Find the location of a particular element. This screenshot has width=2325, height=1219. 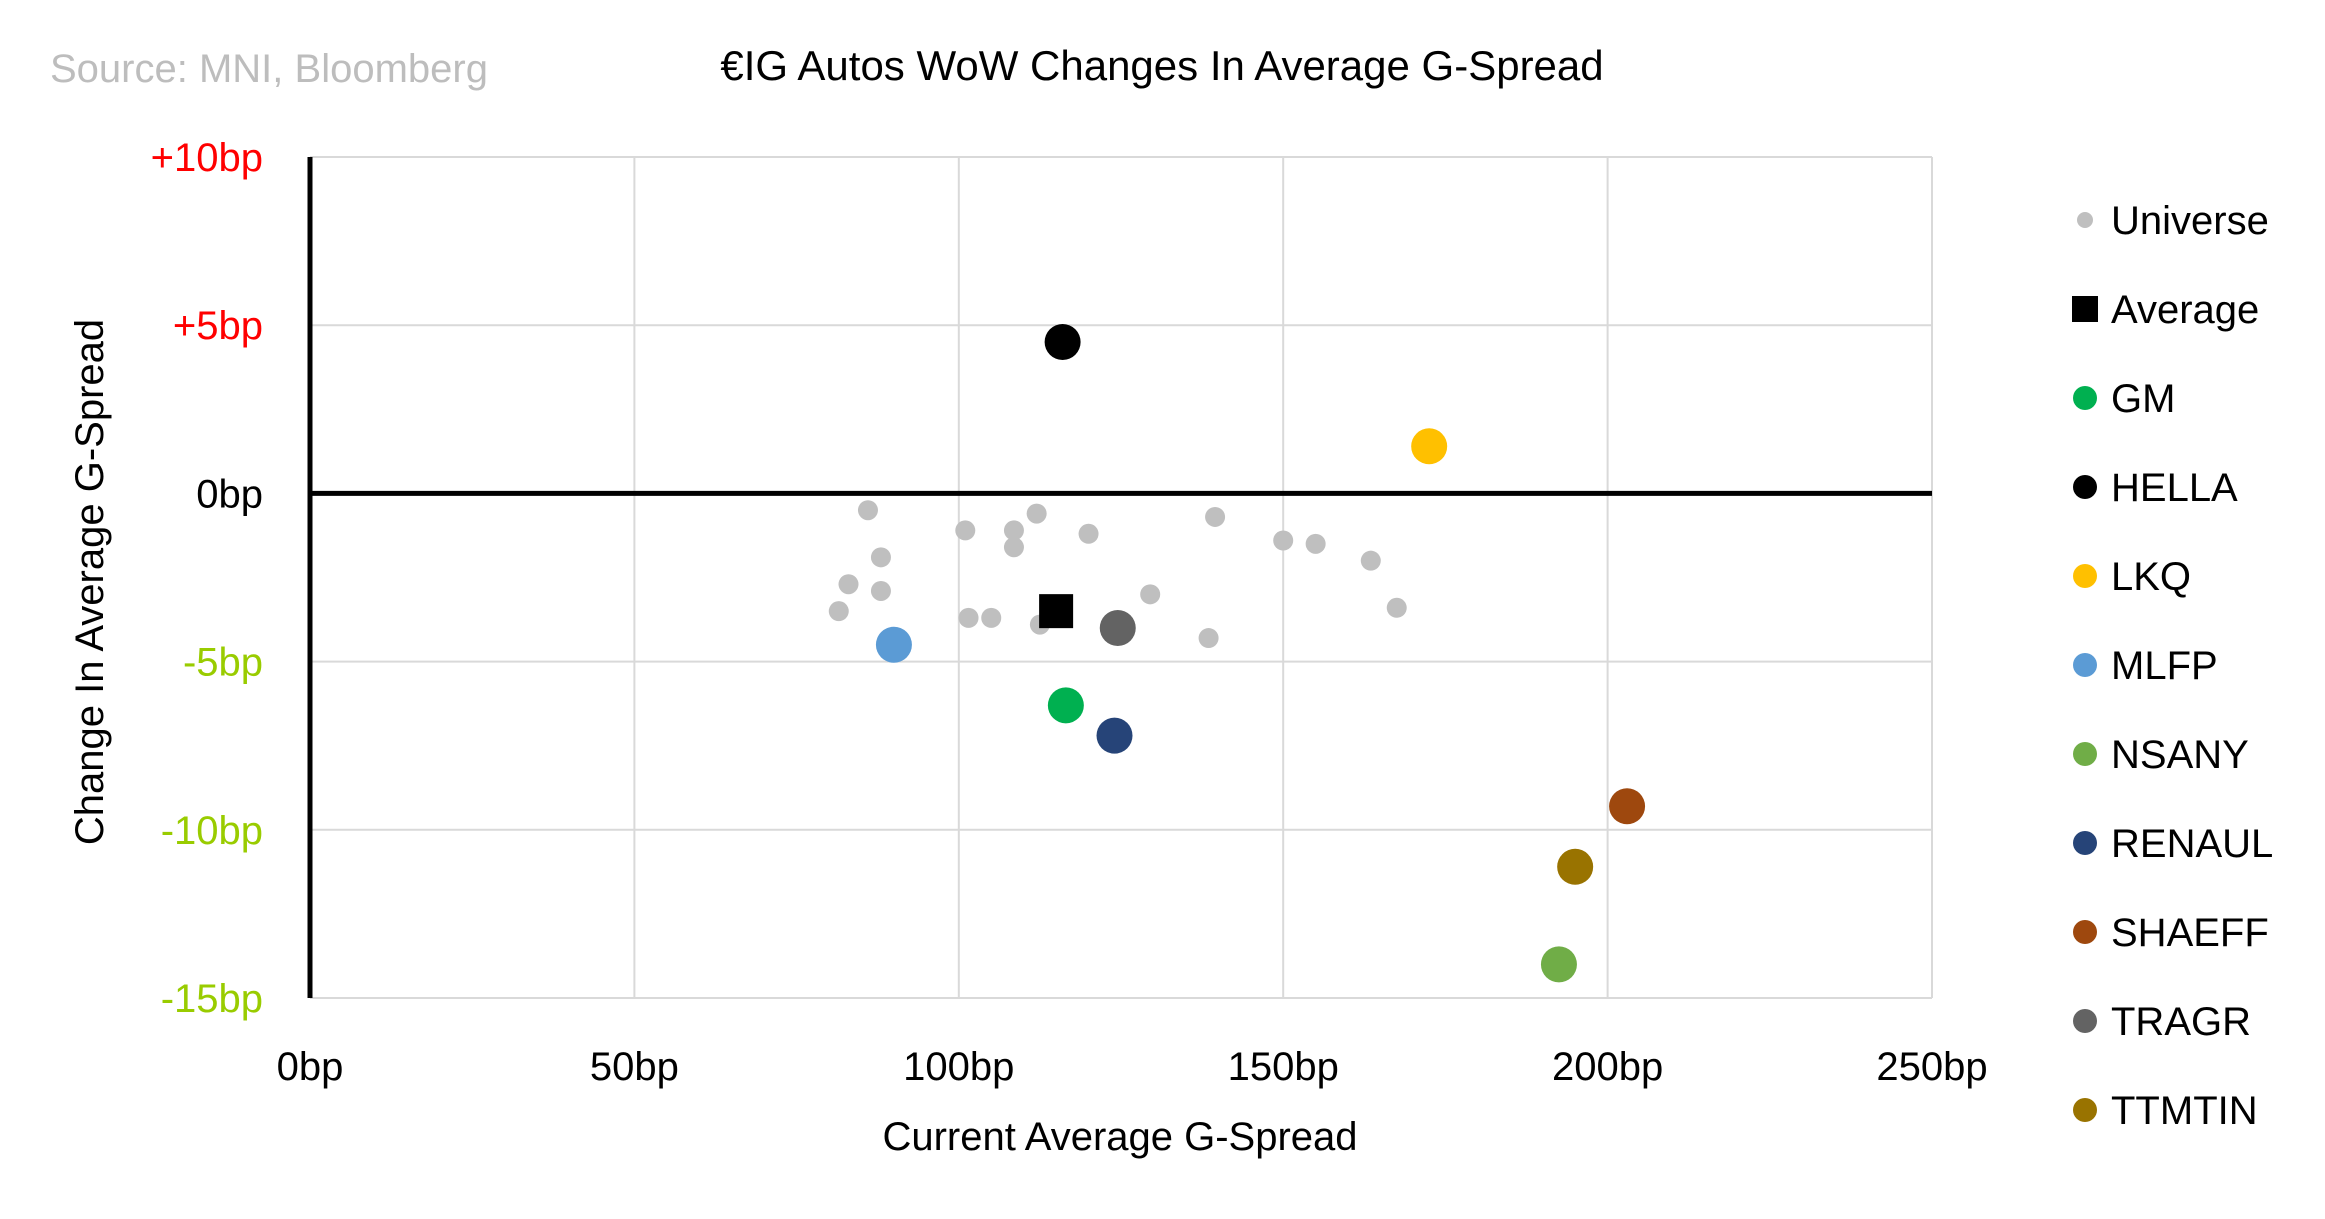

y-tick-label: -10bp is located at coordinates (212, 831).